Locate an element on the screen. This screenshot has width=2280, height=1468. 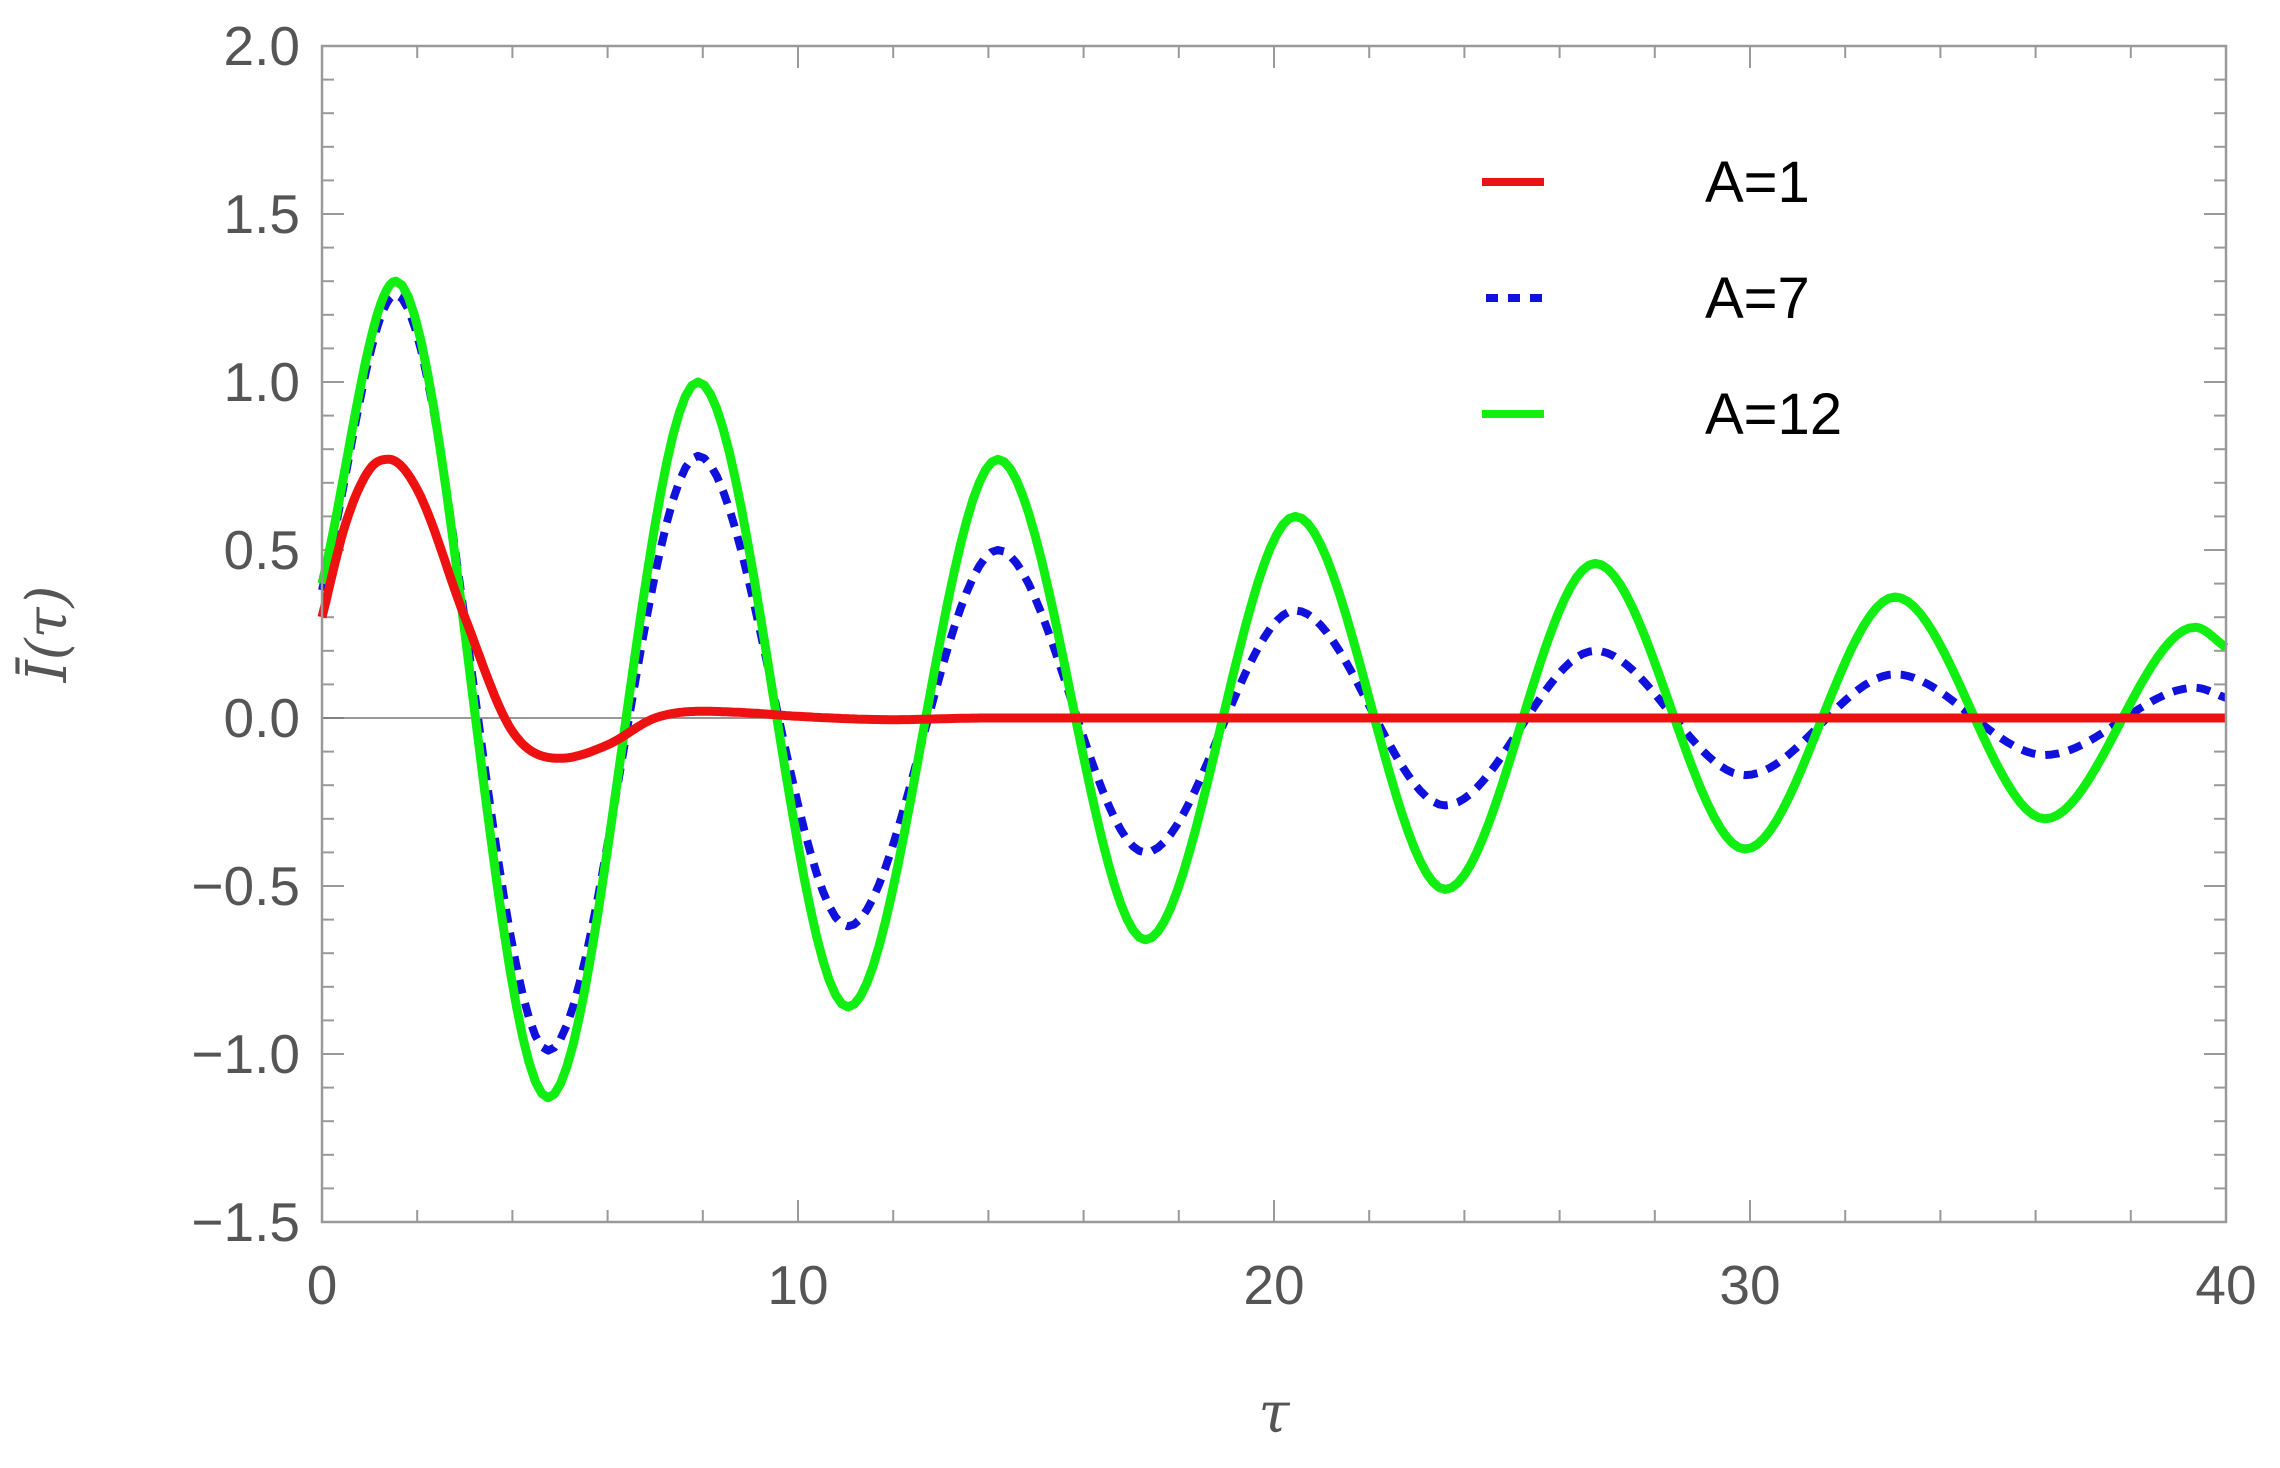
legend-label: A=1 is located at coordinates (1757, 182).